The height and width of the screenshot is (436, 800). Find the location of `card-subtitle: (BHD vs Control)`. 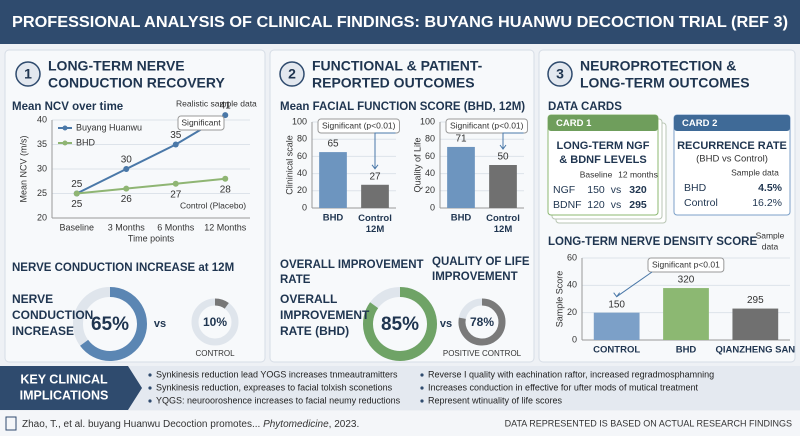

card-subtitle: (BHD vs Control) is located at coordinates (732, 159).